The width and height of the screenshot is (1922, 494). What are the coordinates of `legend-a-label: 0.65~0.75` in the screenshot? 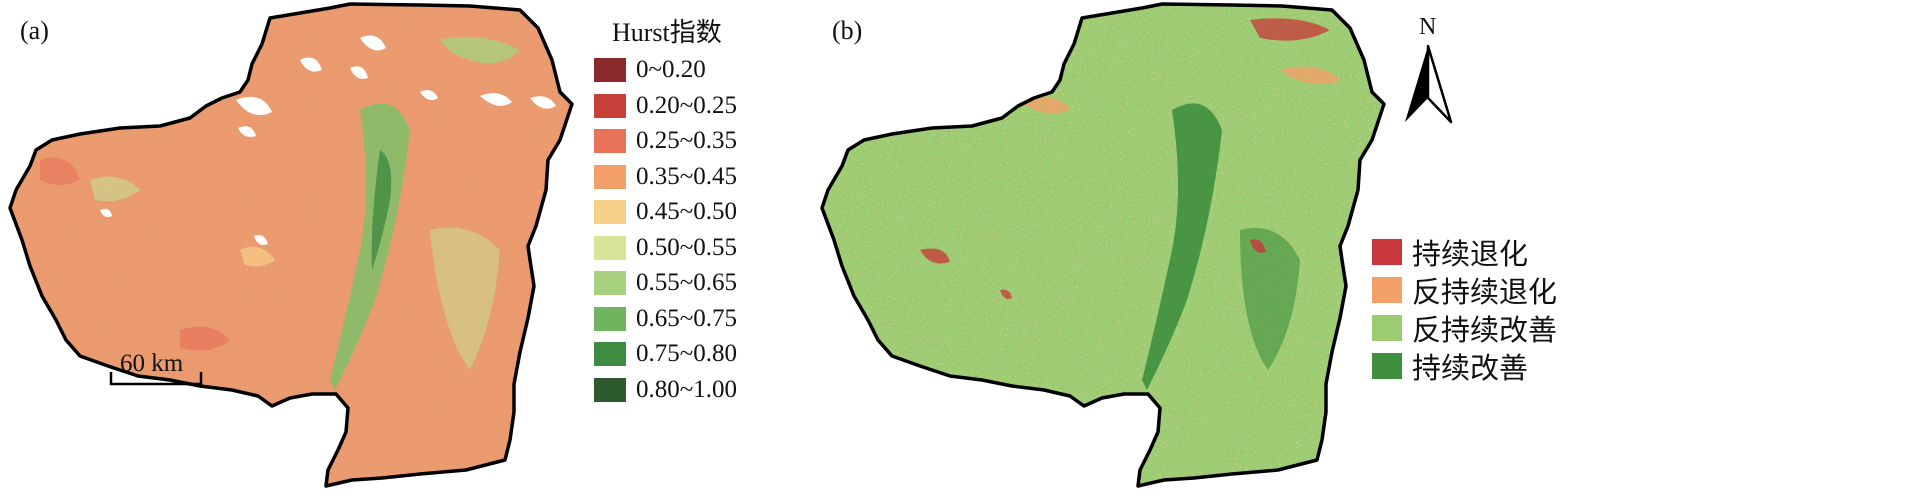 It's located at (687, 318).